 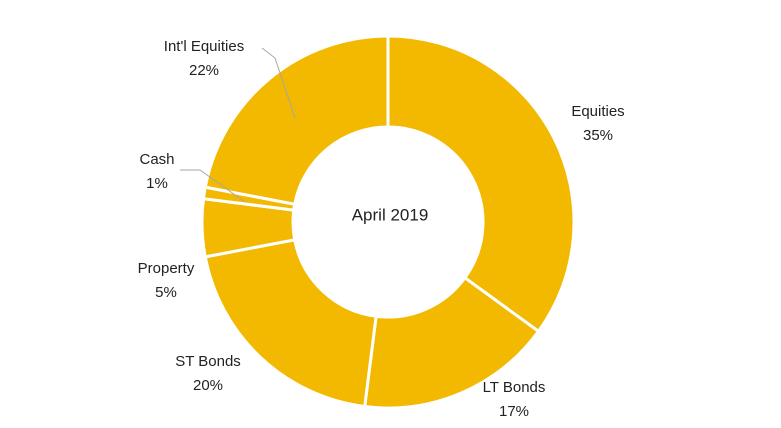 What do you see at coordinates (166, 292) in the screenshot?
I see `slice-value-label: 5%` at bounding box center [166, 292].